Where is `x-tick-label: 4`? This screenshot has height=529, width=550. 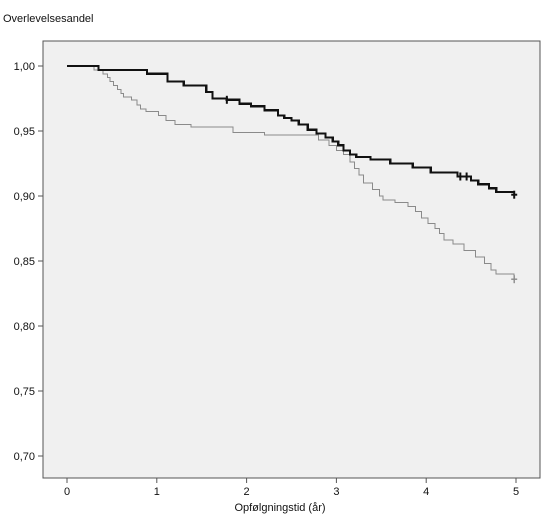 x-tick-label: 4 is located at coordinates (426, 492).